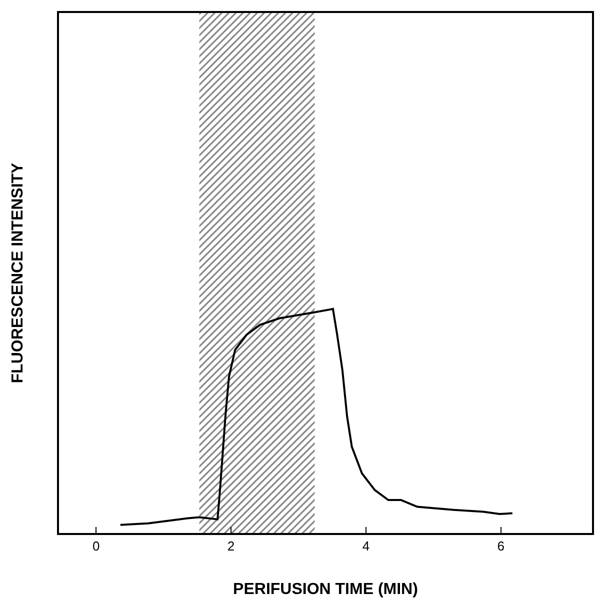 The width and height of the screenshot is (597, 606). I want to click on x-axis-title: PERIFUSION TIME (MIN), so click(325, 589).